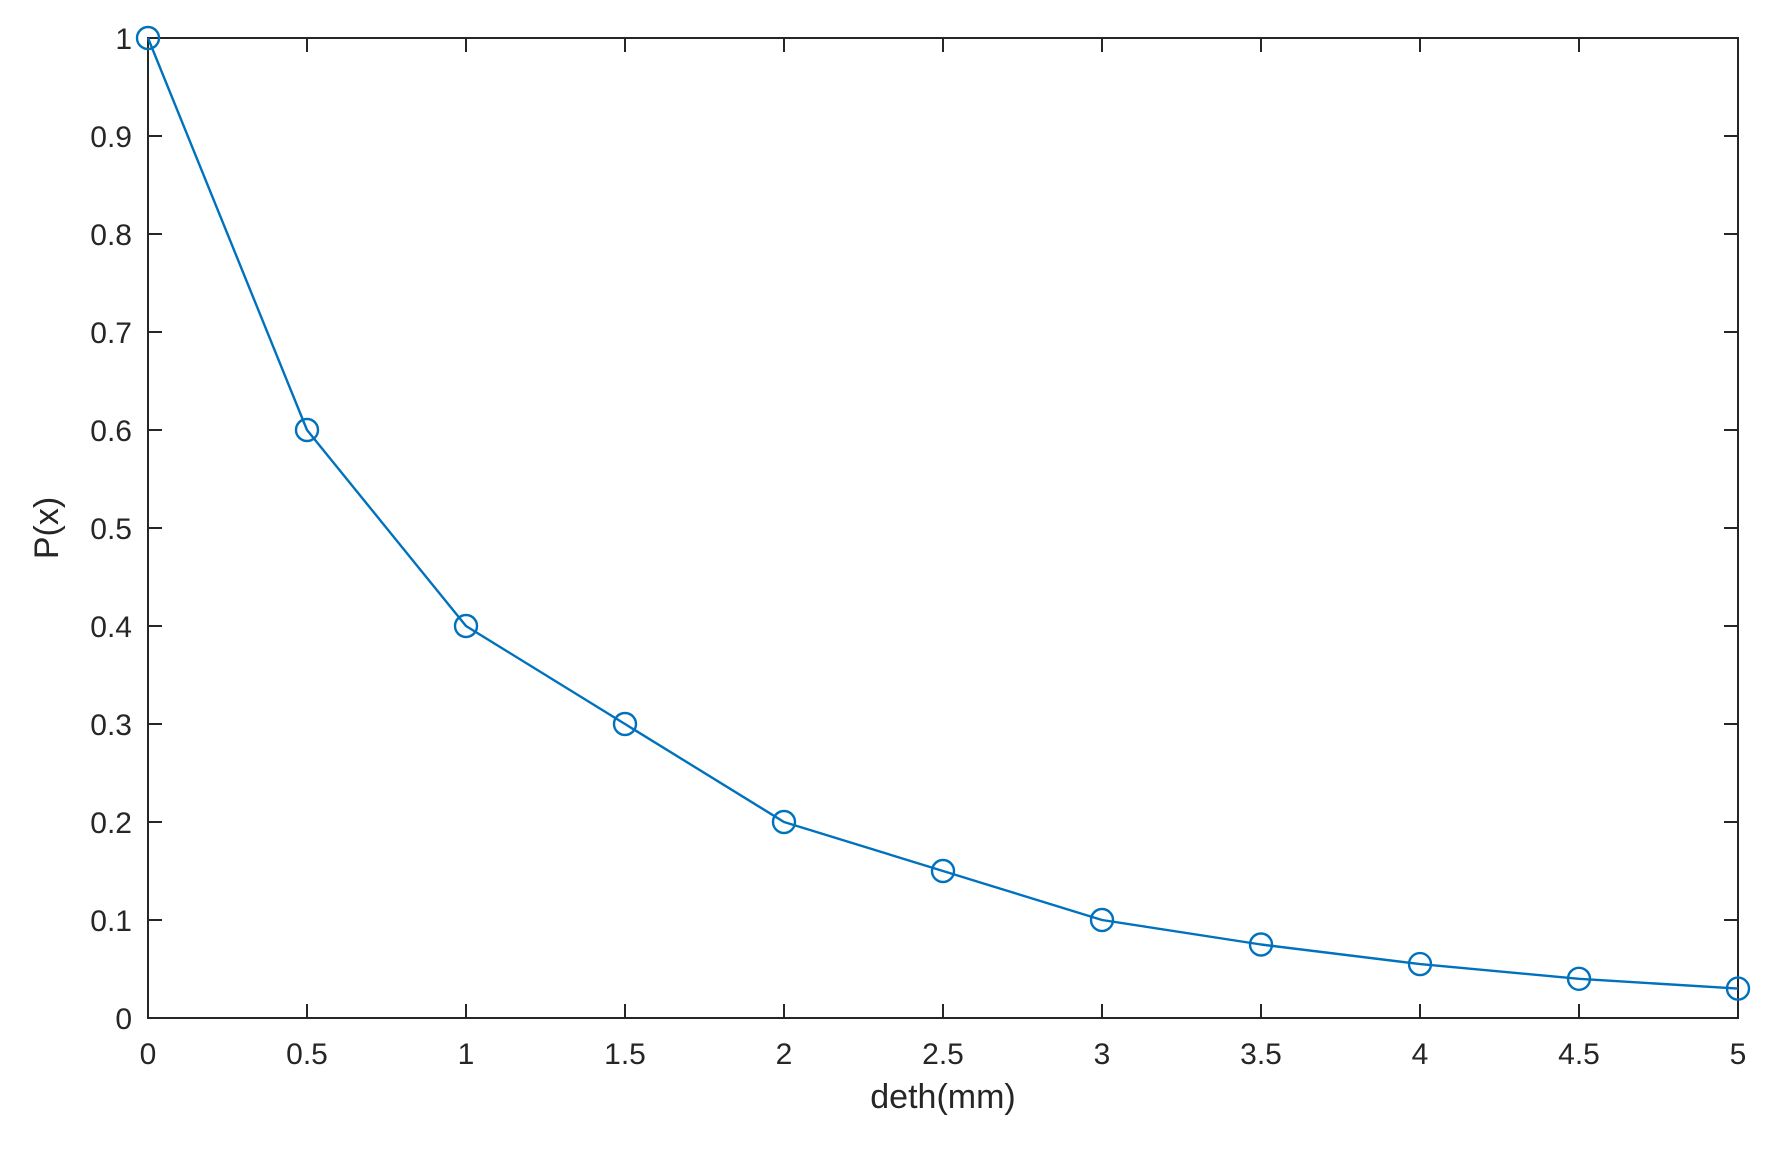  I want to click on x-tick-label: 4.5, so click(1579, 1054).